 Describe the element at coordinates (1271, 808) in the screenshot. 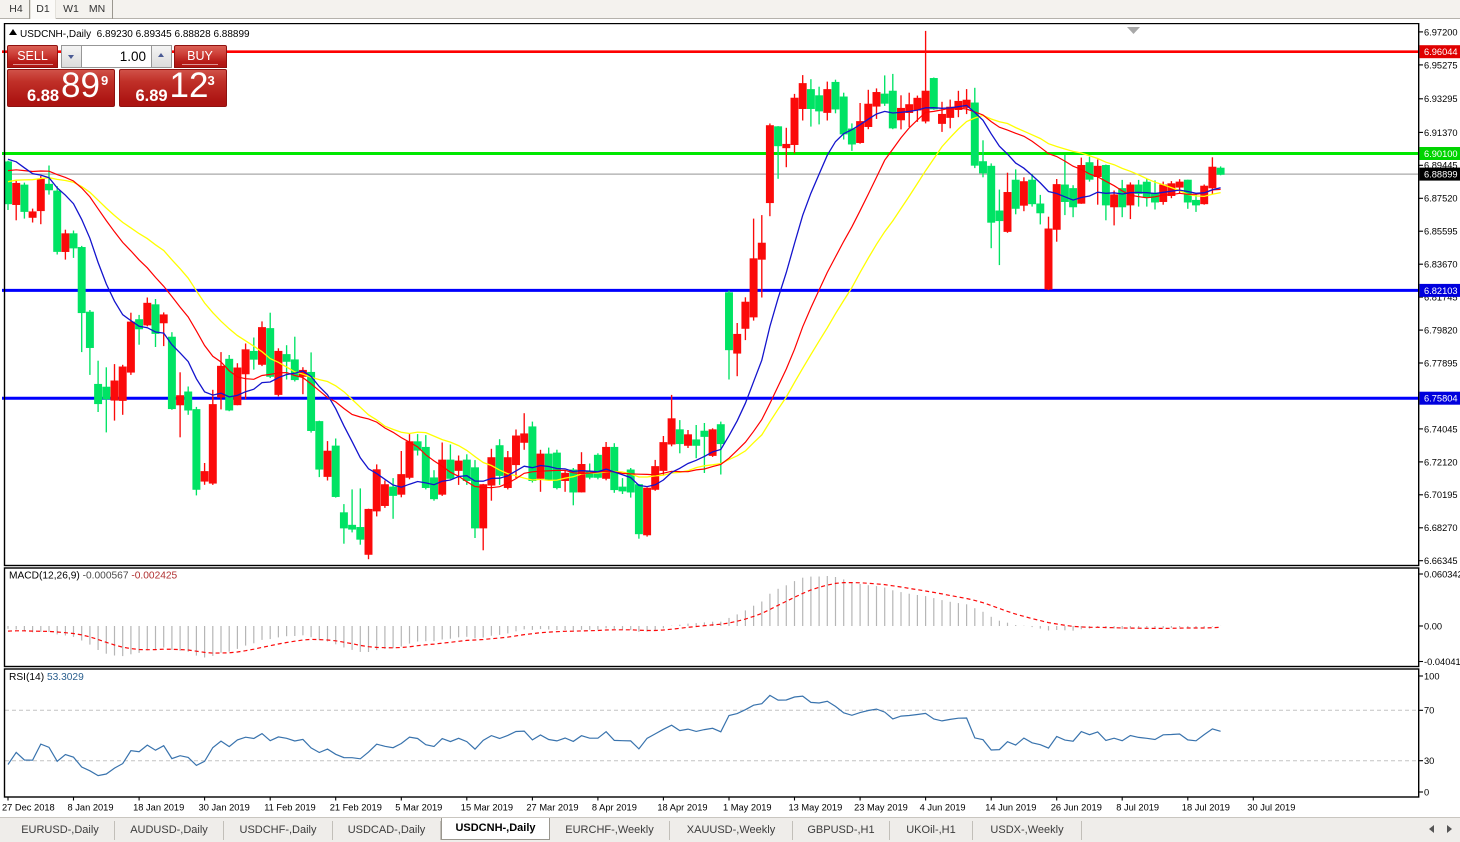

I see `svg-text: 30 Jul 2019` at that location.